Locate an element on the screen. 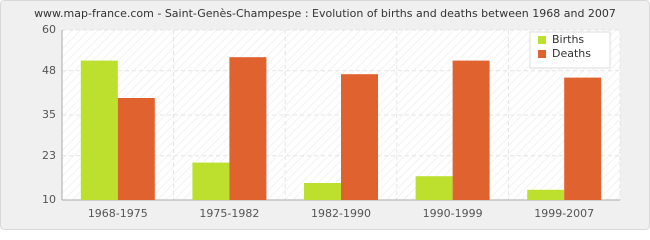 The height and width of the screenshot is (240, 650). y-tick-label: 35 is located at coordinates (49, 114).